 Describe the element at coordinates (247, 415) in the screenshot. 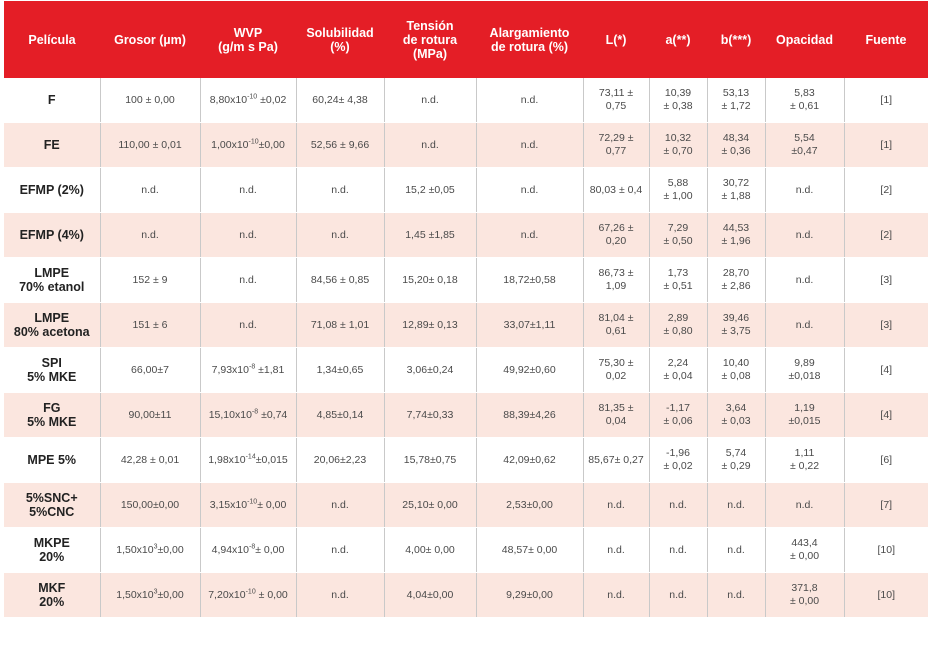

I see `cell-wvp: 15,10x10-8 ±0,74` at that location.